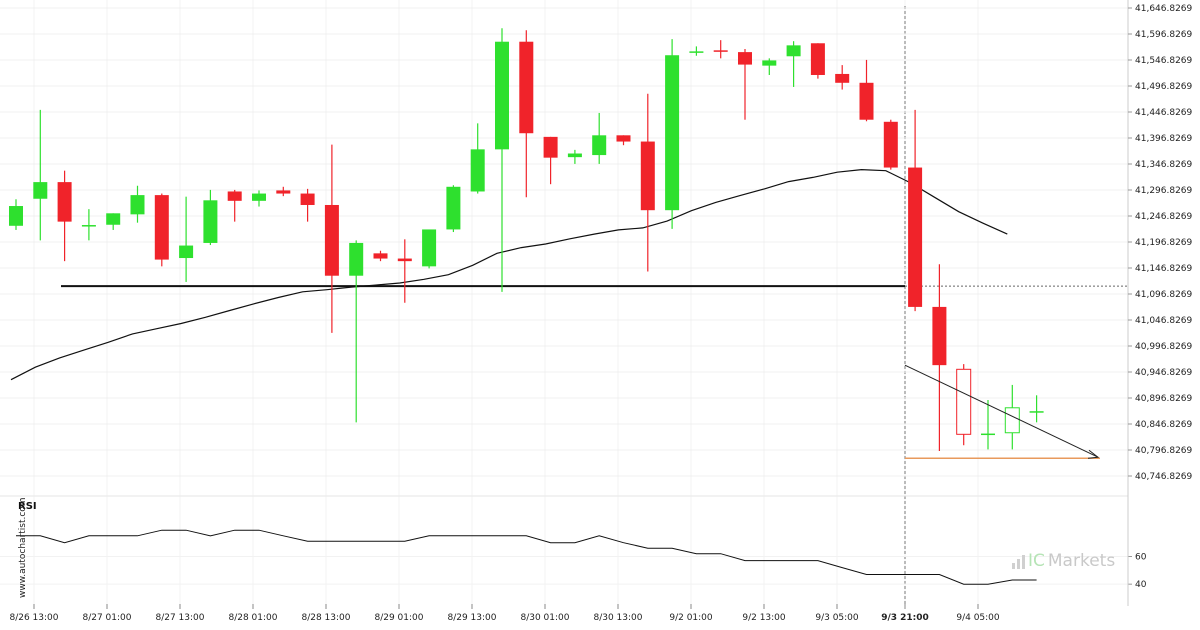 This screenshot has width=1200, height=630. Describe the element at coordinates (1164, 243) in the screenshot. I see `y-tick-label: 41,196.8269` at that location.